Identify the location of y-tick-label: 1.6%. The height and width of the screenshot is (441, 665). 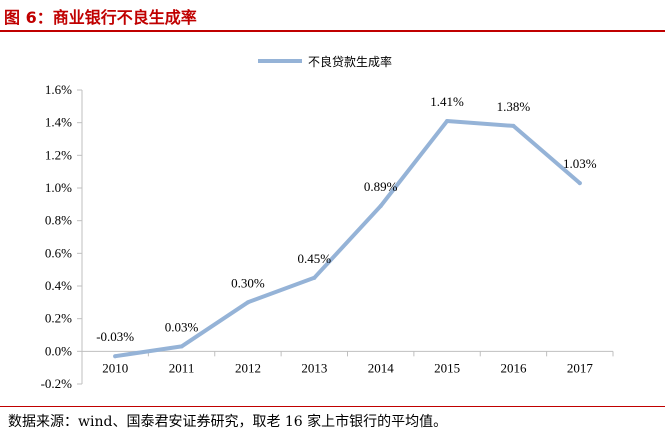
(58, 89).